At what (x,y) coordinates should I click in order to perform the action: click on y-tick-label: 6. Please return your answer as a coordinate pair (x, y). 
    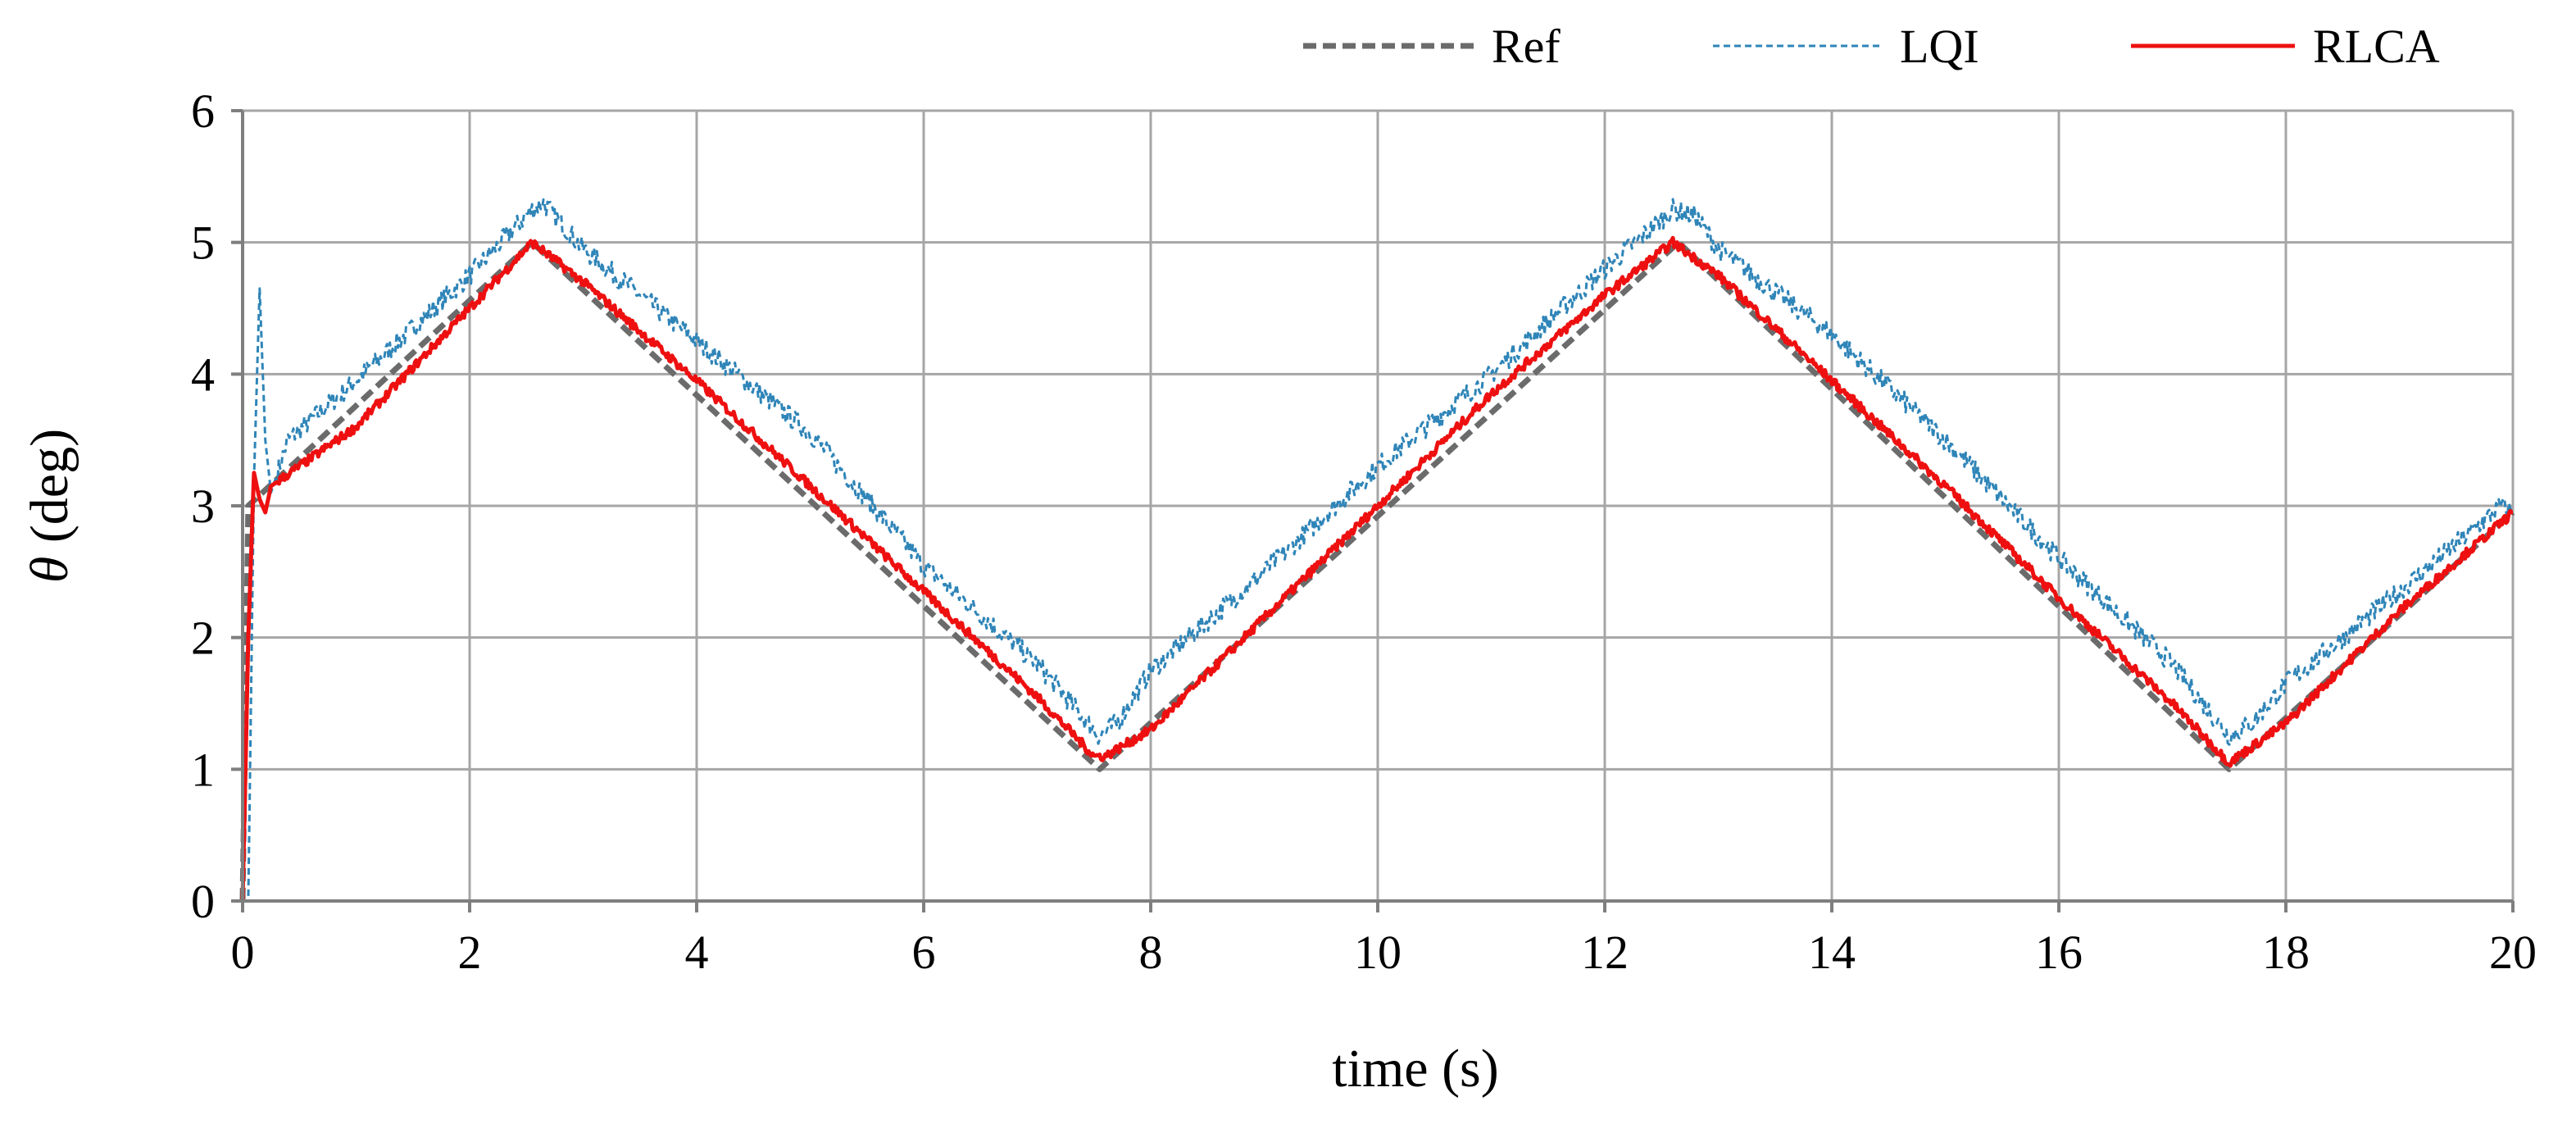
    Looking at the image, I should click on (203, 111).